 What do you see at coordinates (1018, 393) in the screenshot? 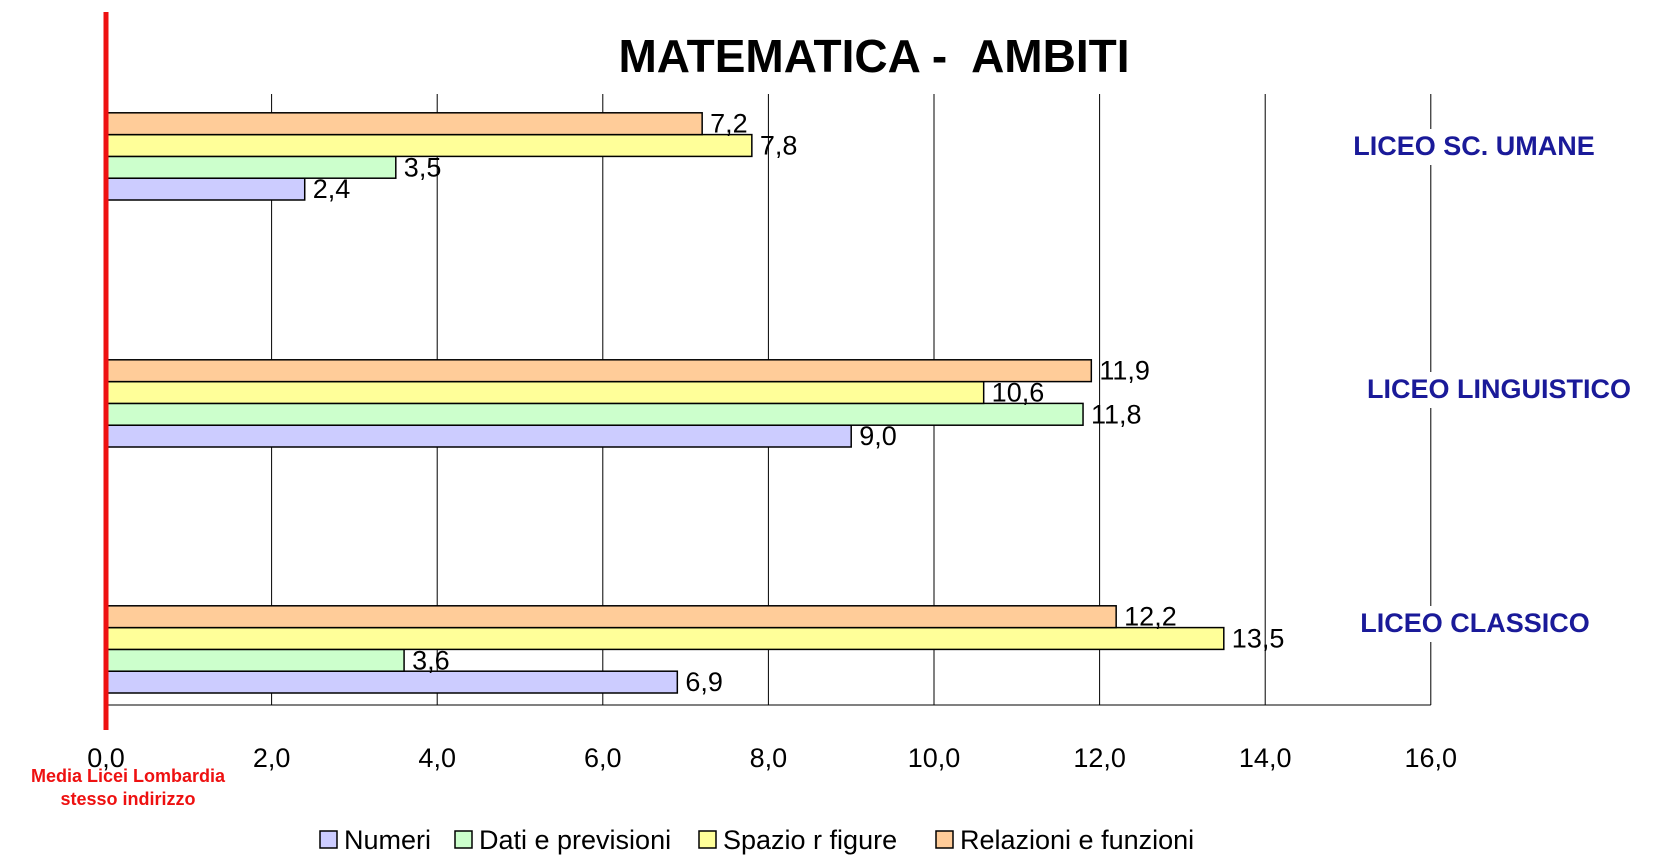
I see `value-label: 10,6` at bounding box center [1018, 393].